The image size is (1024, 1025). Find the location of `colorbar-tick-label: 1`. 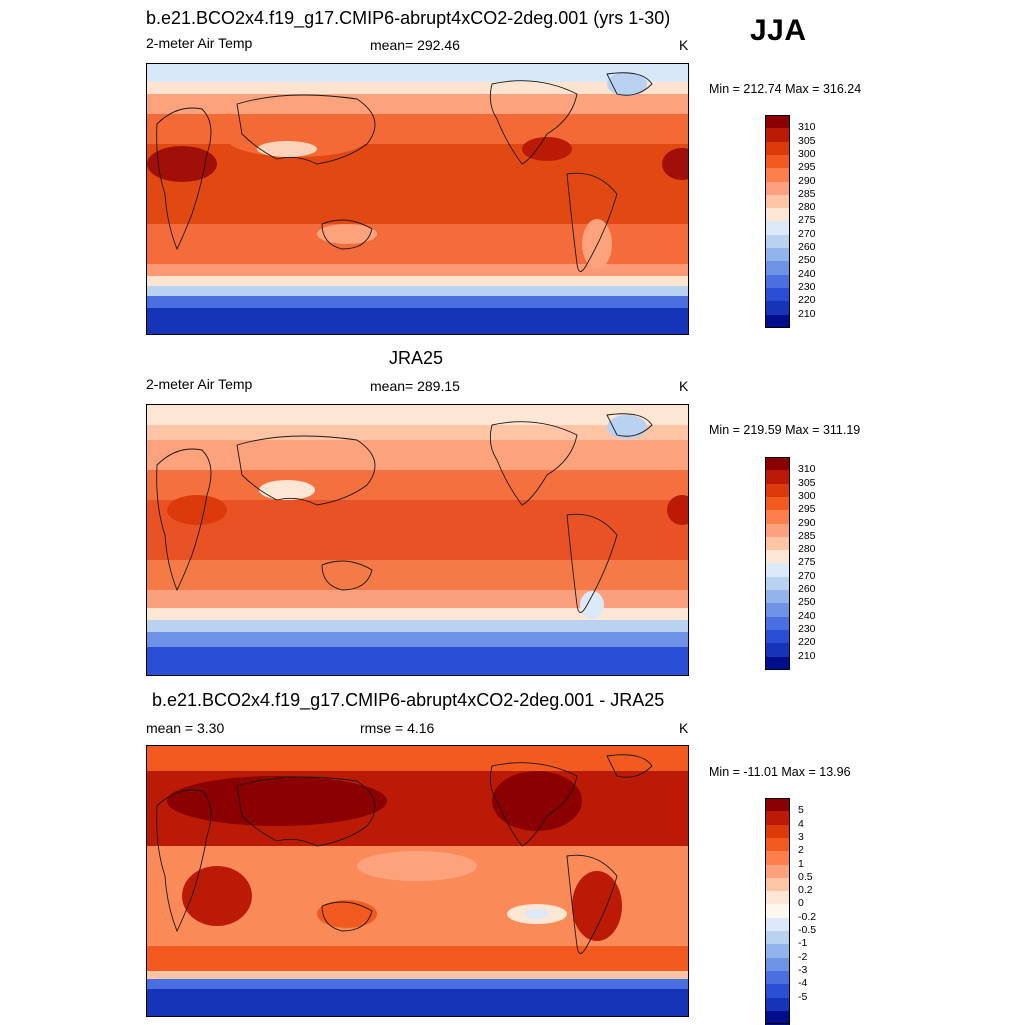

colorbar-tick-label: 1 is located at coordinates (801, 863).